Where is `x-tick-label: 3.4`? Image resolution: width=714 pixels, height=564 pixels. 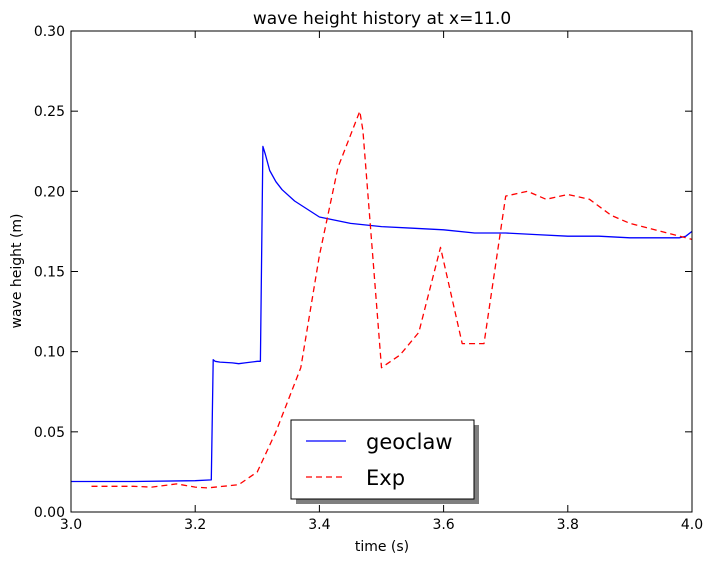
x-tick-label: 3.4 is located at coordinates (319, 525).